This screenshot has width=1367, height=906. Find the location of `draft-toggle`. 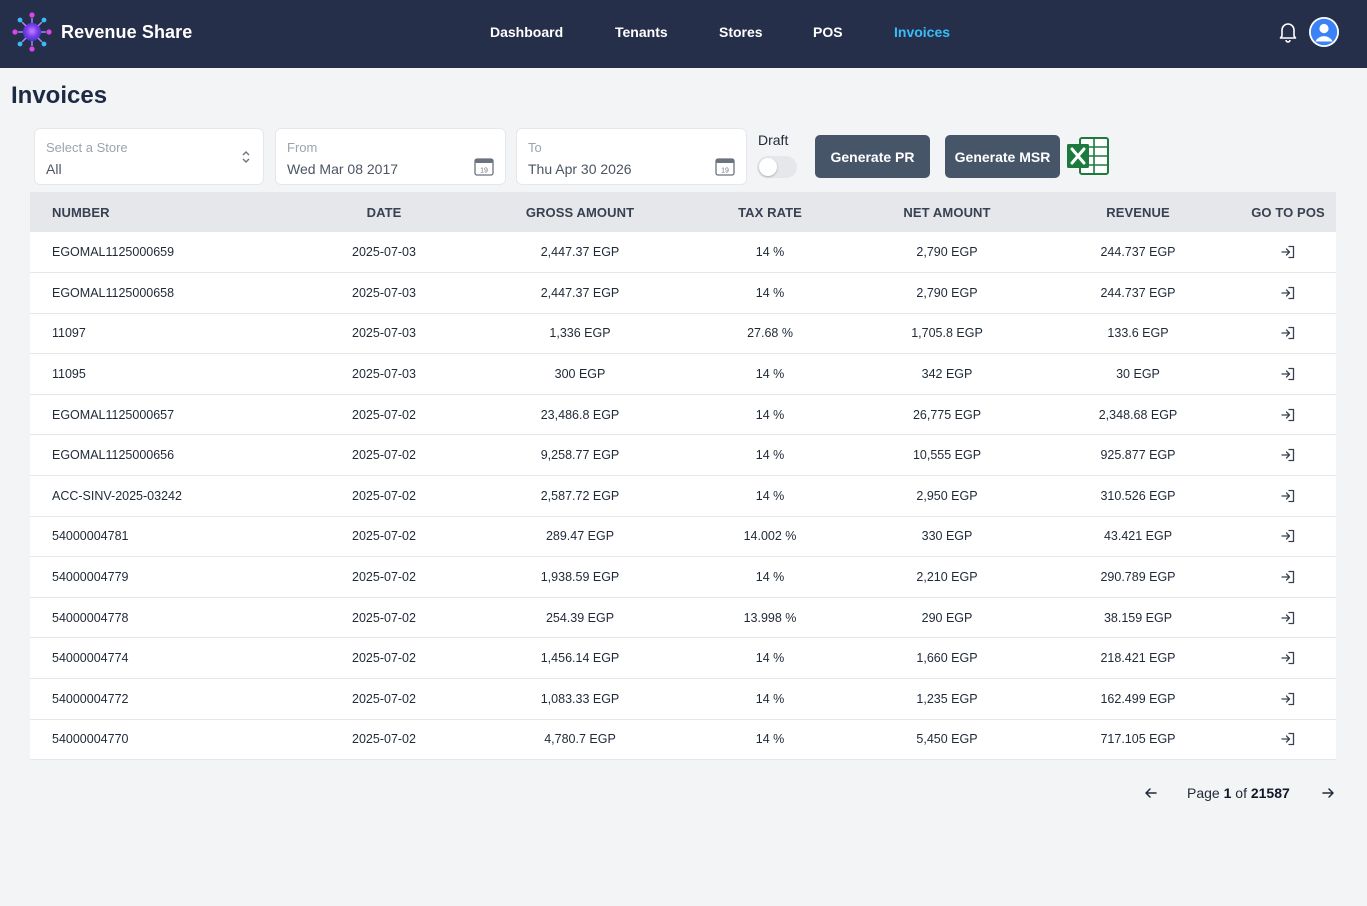

draft-toggle is located at coordinates (777, 167).